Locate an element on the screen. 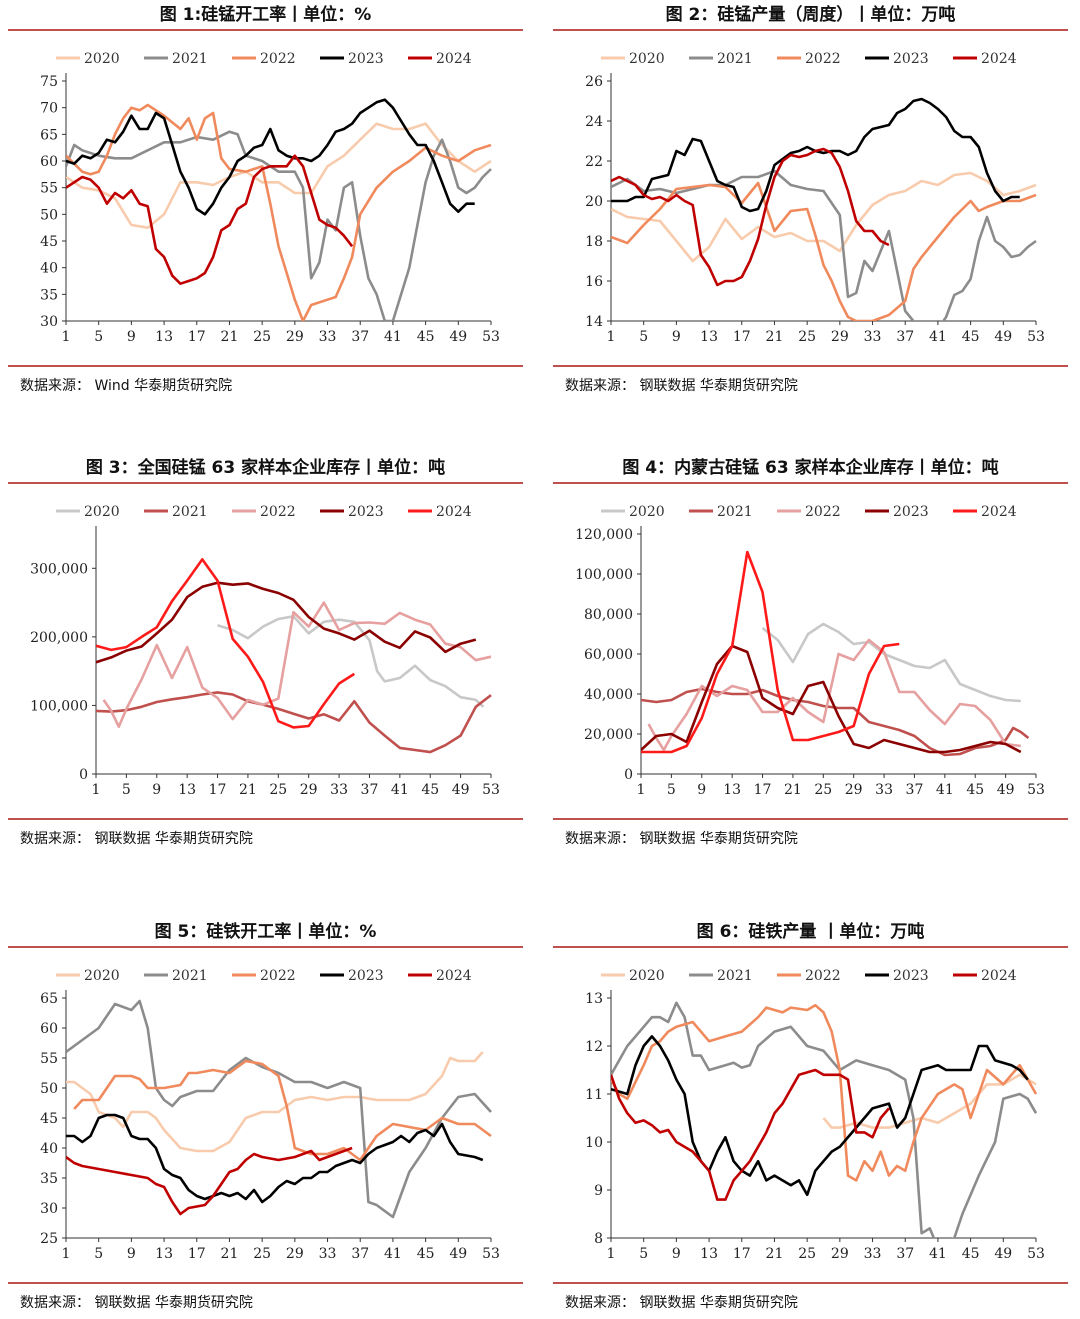 The height and width of the screenshot is (1319, 1080). y-tick-label: 10 is located at coordinates (594, 1143).